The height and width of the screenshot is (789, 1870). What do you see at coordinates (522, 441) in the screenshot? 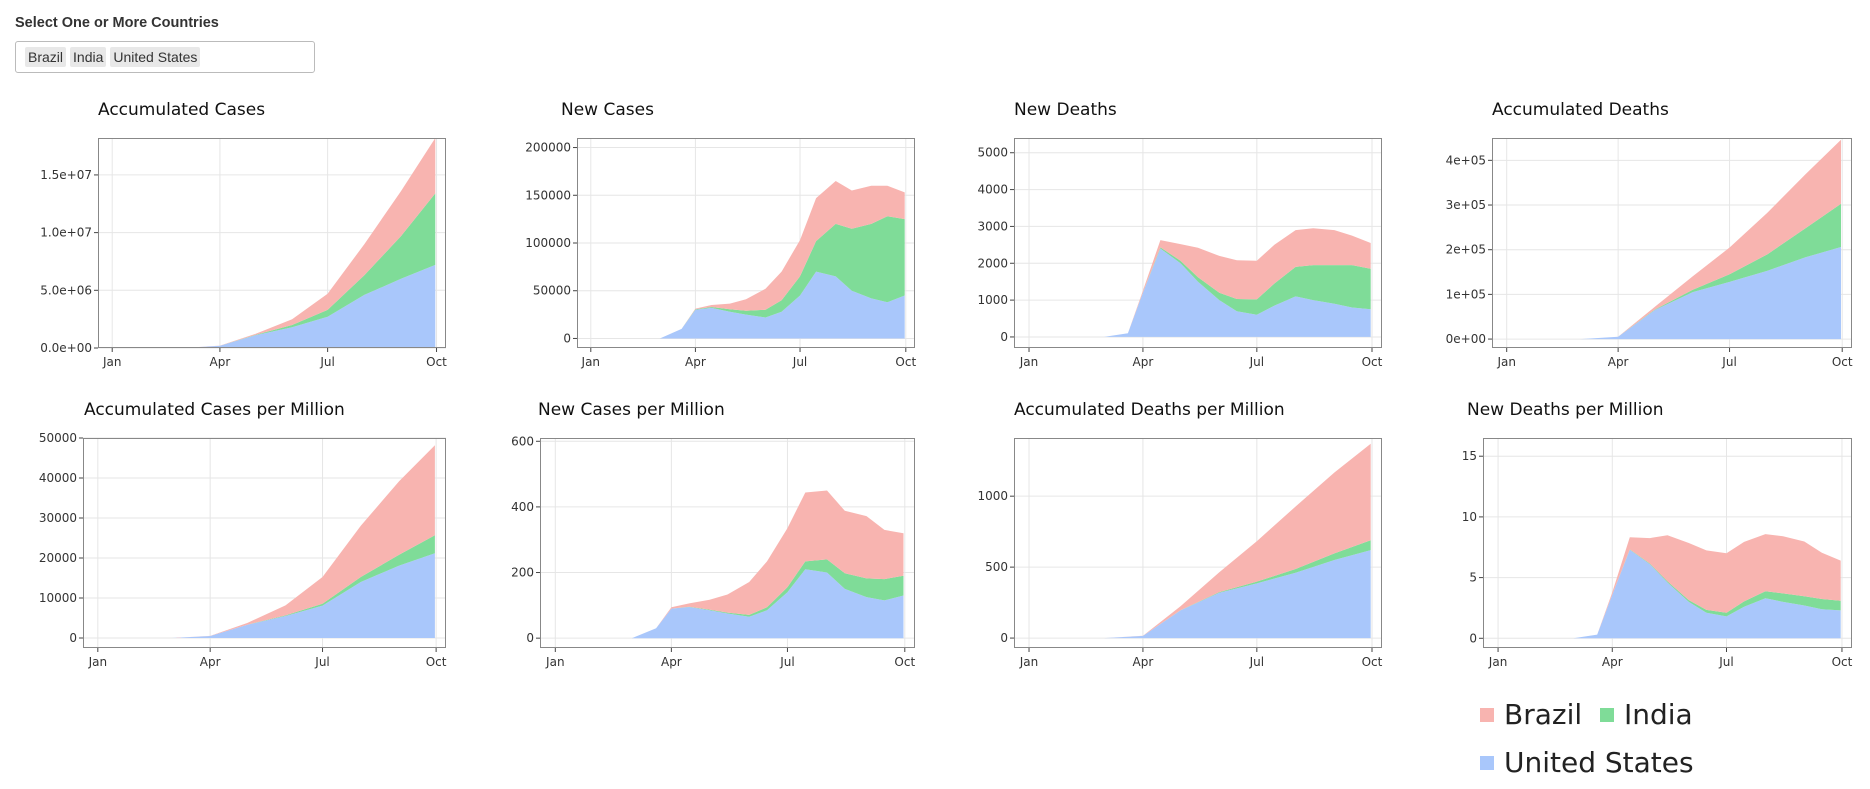
I see `y-tick-label: 600` at bounding box center [522, 441].